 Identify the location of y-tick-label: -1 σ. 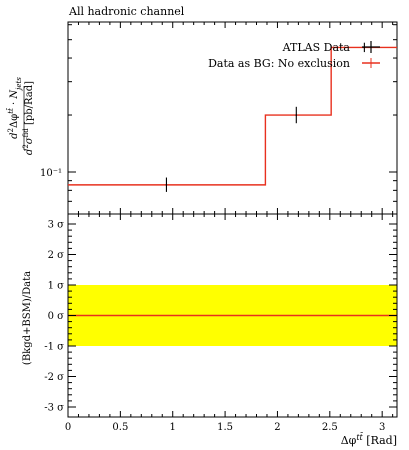
(54, 347).